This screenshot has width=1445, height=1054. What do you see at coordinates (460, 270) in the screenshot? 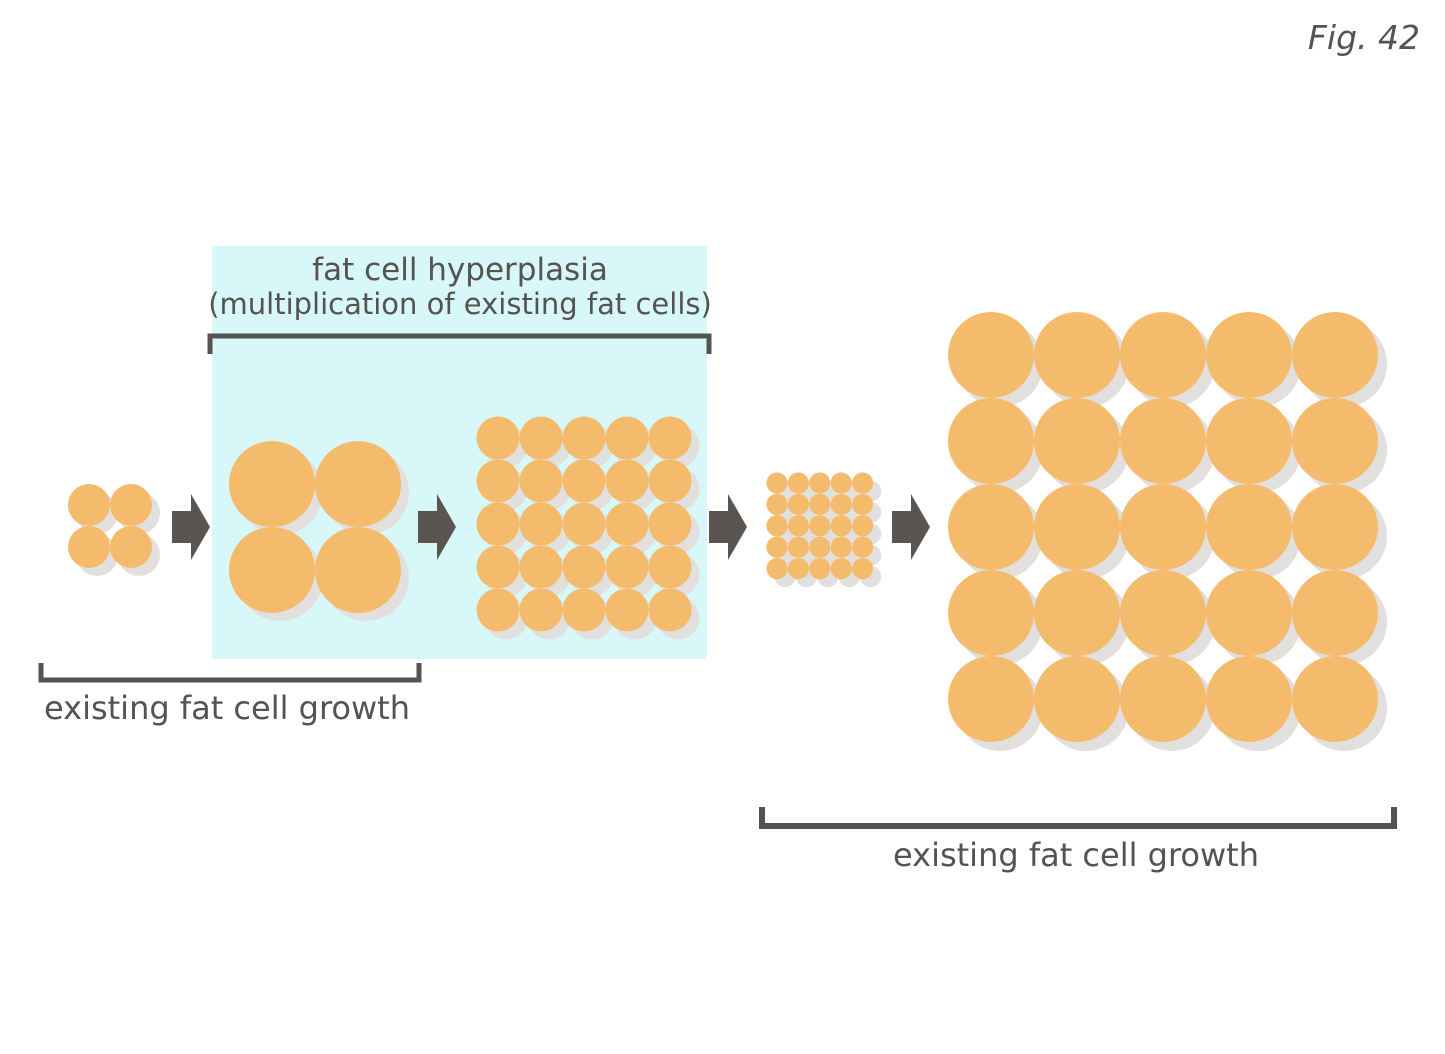
I see `hyperplasia-title: fat cell hyperplasia` at bounding box center [460, 270].